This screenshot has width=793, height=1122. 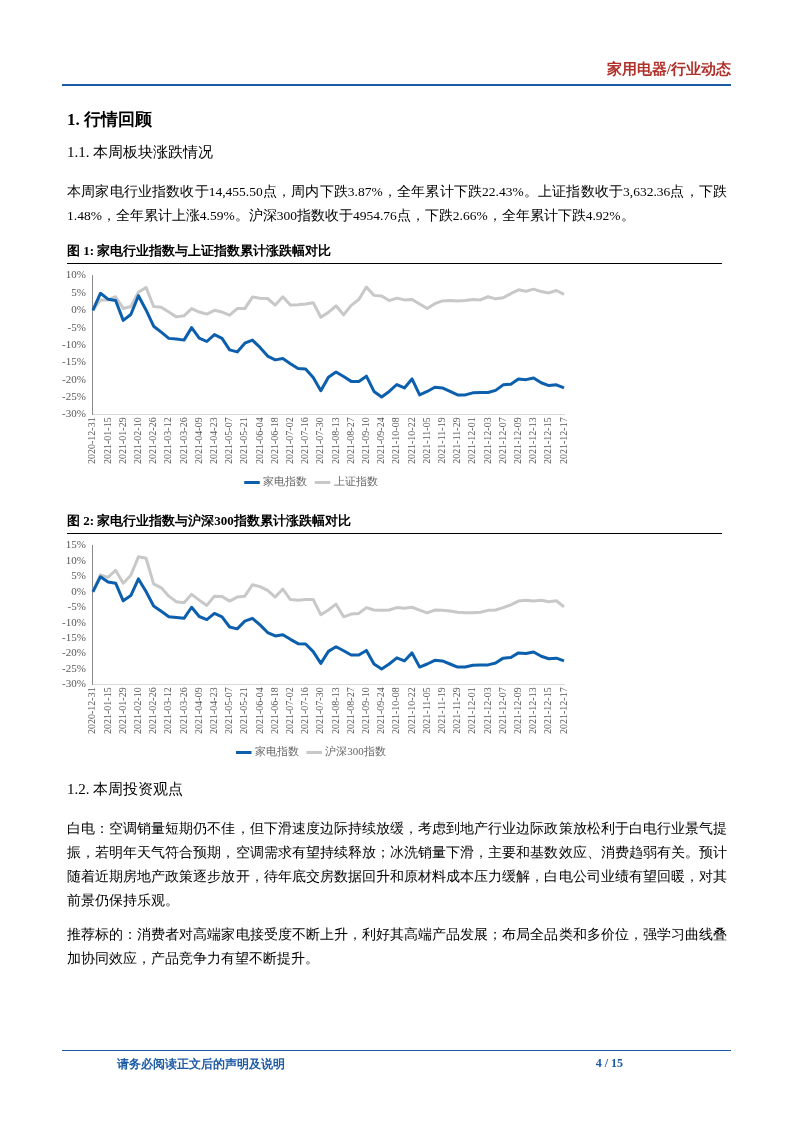 I want to click on chart-title: 图 1: 家电行业指数与上证指数累计涨跌幅对比, so click(x=394, y=253).